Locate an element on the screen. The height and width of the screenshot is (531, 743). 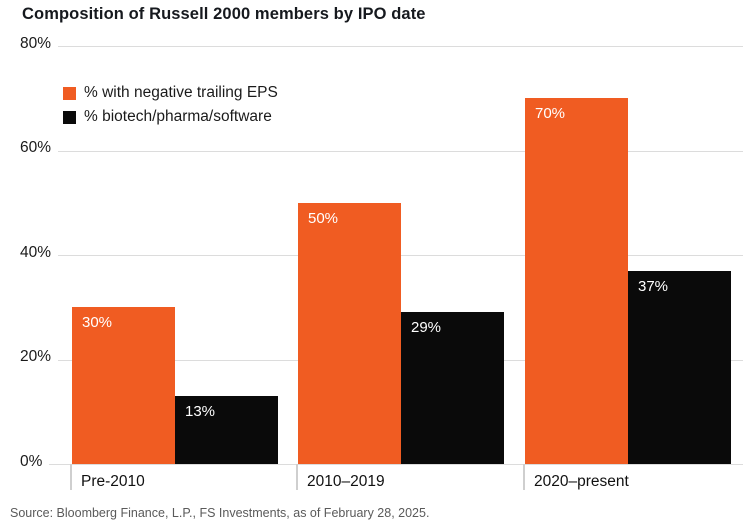
bar-negative-eps: 70% is located at coordinates (576, 281).